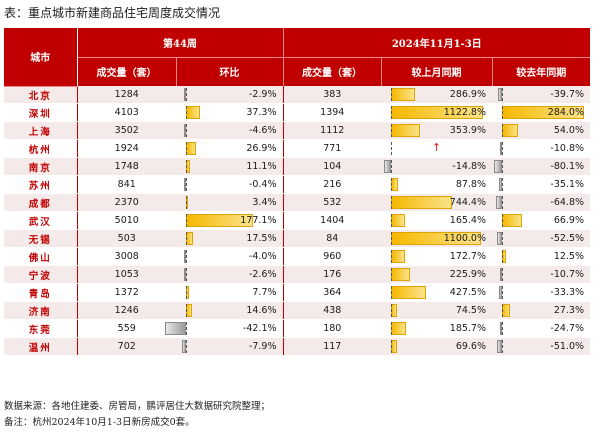  Describe the element at coordinates (437, 71) in the screenshot. I see `header-col-mom: 较上月同期` at that location.